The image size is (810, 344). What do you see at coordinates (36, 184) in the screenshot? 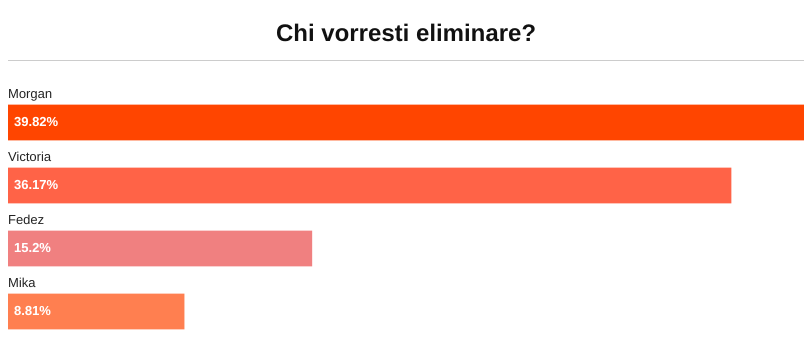
I see `data-label: 36.17%` at bounding box center [36, 184].